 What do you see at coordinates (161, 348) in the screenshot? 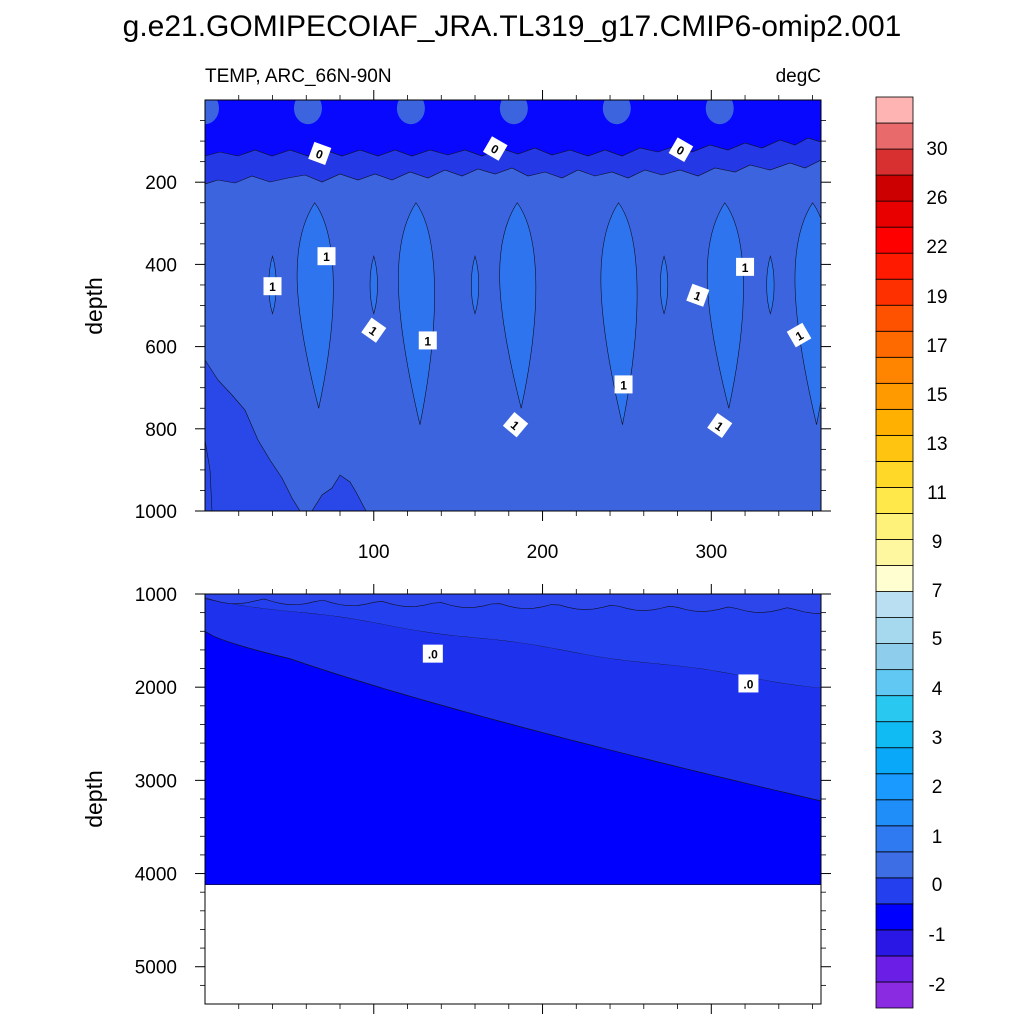
I see `upper-ytick-label: 600` at bounding box center [161, 348].